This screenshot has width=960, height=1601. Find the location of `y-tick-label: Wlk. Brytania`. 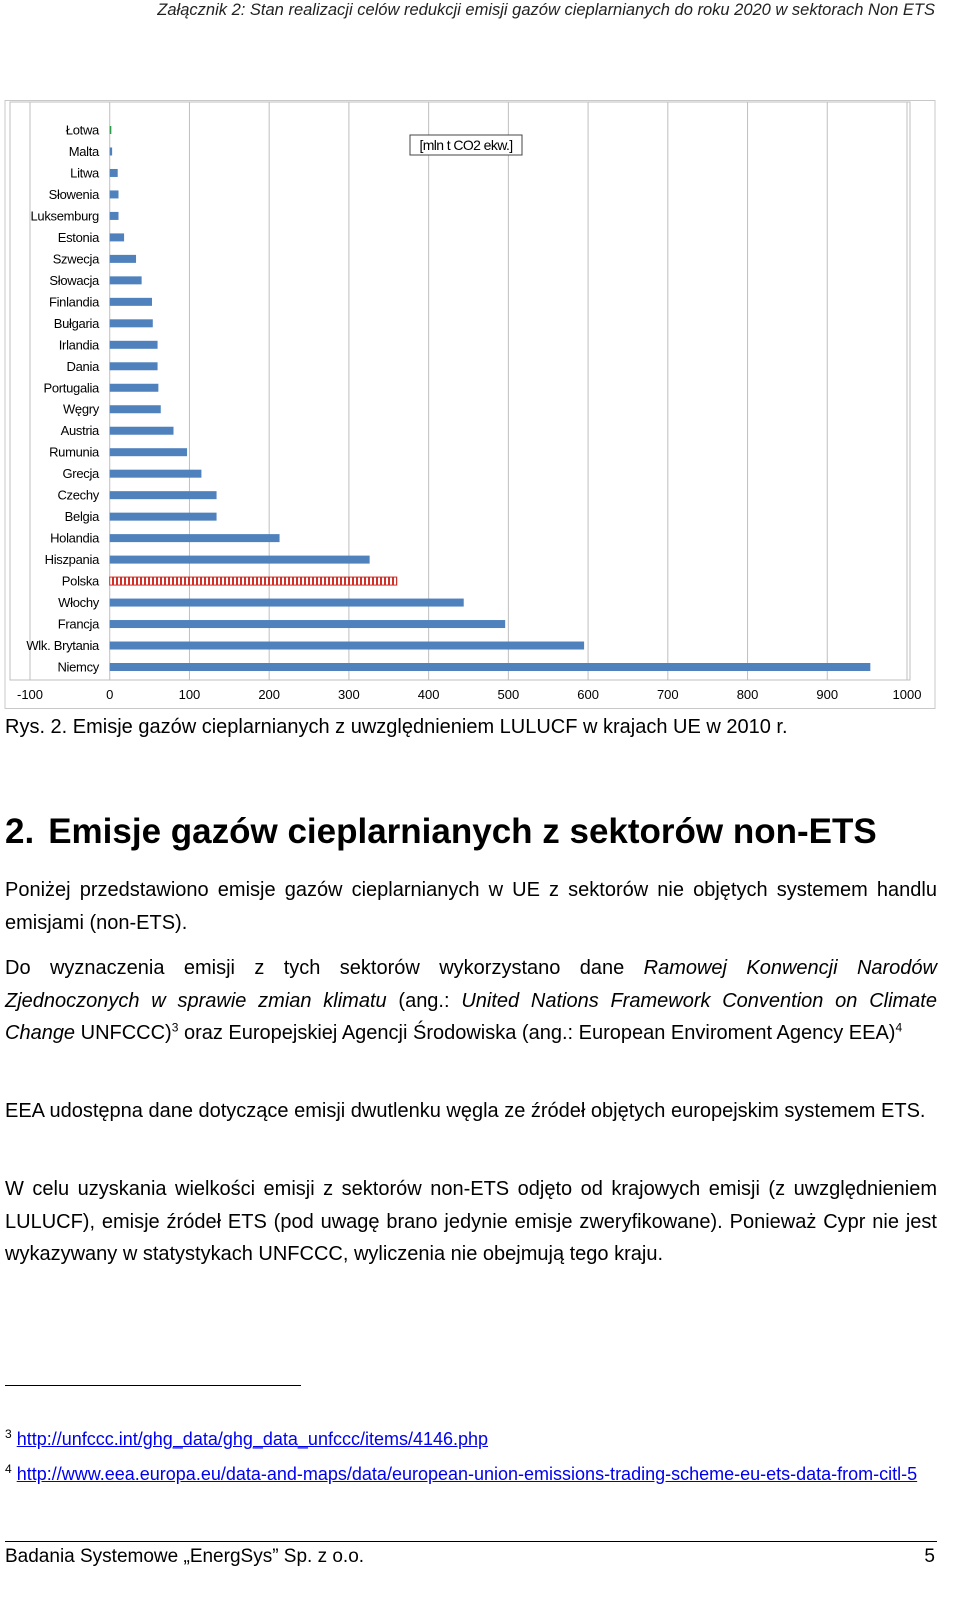

y-tick-label: Wlk. Brytania is located at coordinates (63, 645).